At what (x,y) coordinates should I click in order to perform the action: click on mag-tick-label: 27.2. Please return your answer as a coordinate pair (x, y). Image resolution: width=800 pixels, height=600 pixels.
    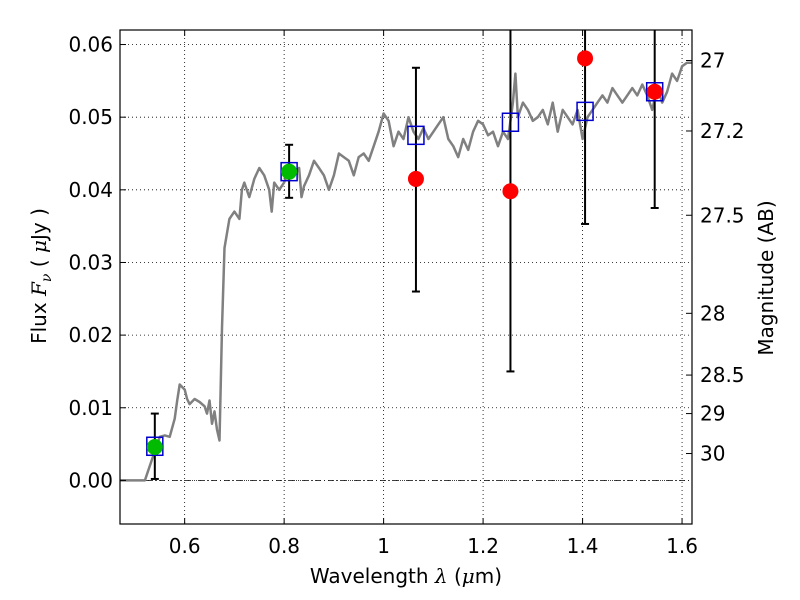
    Looking at the image, I should click on (722, 131).